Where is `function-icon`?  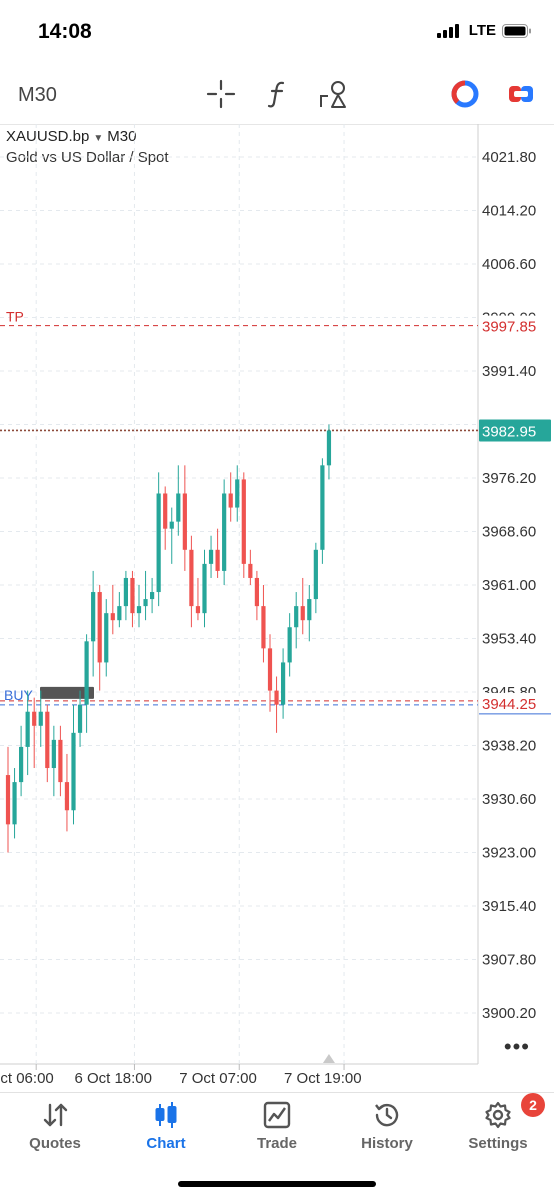
function-icon is located at coordinates (278, 94).